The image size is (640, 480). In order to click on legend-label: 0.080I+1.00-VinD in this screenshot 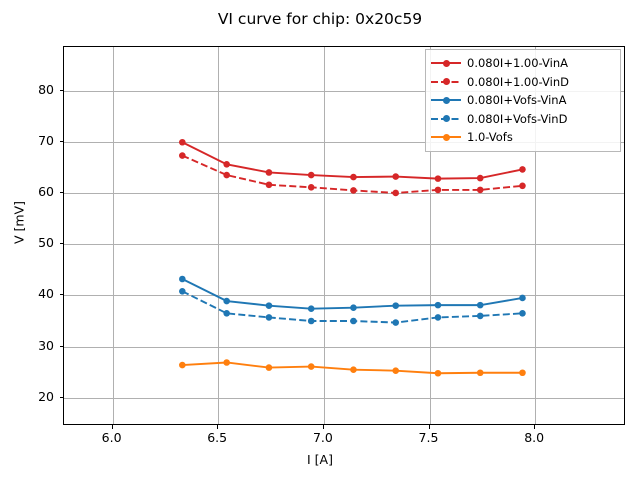, I will do `click(518, 81)`.